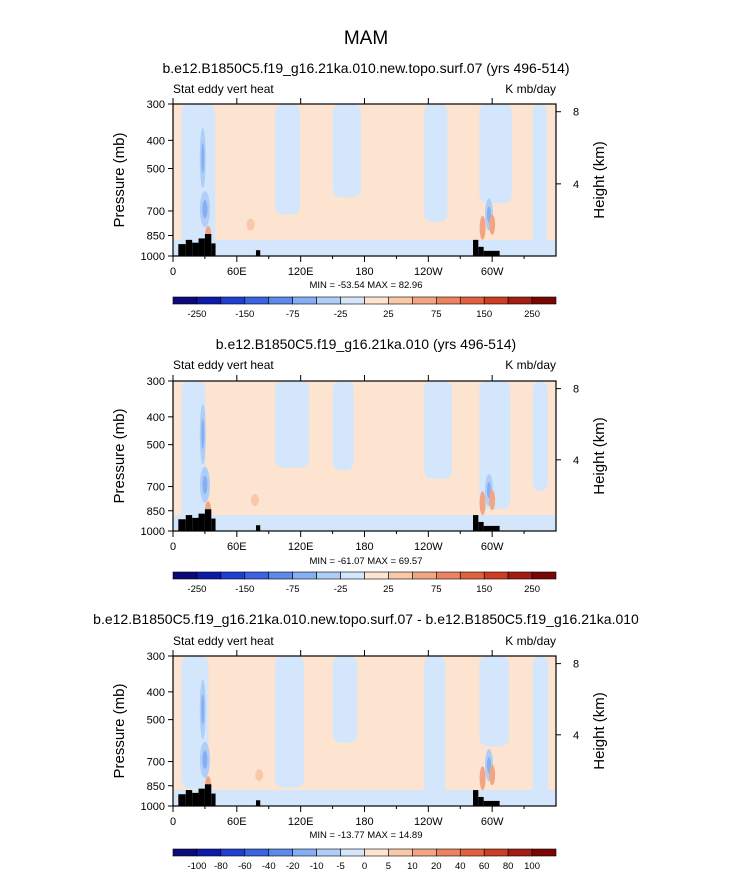 The height and width of the screenshot is (872, 733). Describe the element at coordinates (484, 866) in the screenshot. I see `colorbar-label: 60` at that location.